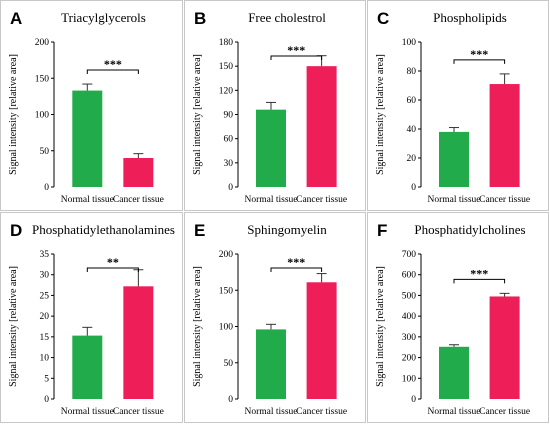 The width and height of the screenshot is (550, 424). I want to click on y-tick-label: 90, so click(229, 116).